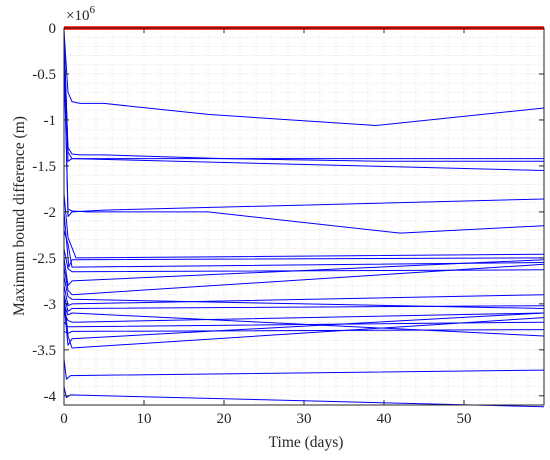 The height and width of the screenshot is (460, 550). What do you see at coordinates (384, 419) in the screenshot?
I see `x-tick-label: 40` at bounding box center [384, 419].